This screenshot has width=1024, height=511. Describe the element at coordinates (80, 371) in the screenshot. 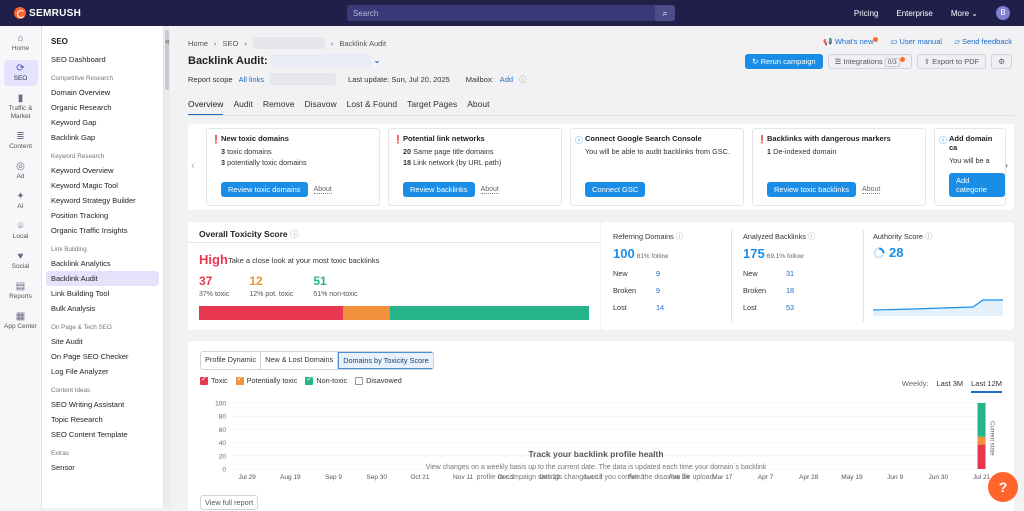

I see `sidebar-item-log-file-analyzer: Log File Analyzer` at that location.